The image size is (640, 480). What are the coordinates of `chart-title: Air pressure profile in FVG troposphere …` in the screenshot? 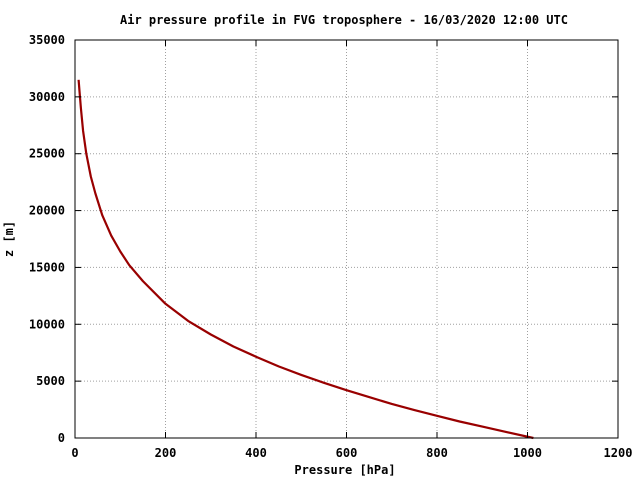 It's located at (344, 20).